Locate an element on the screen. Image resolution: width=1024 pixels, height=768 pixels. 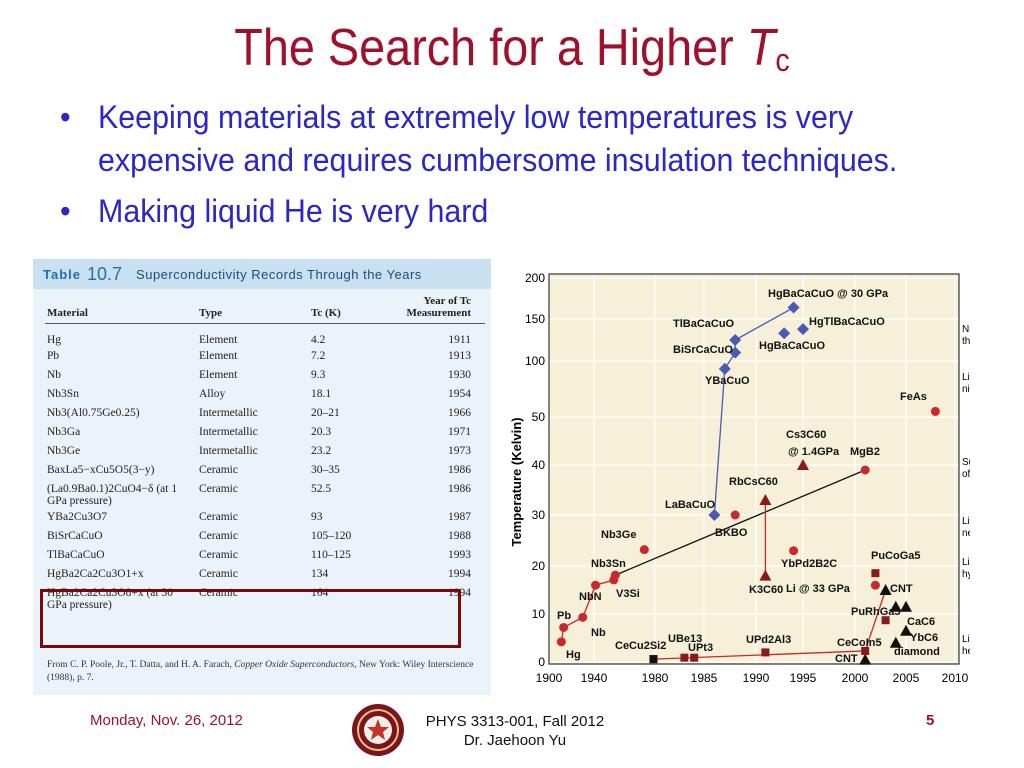
x-tick-label: 1995 is located at coordinates (803, 678).